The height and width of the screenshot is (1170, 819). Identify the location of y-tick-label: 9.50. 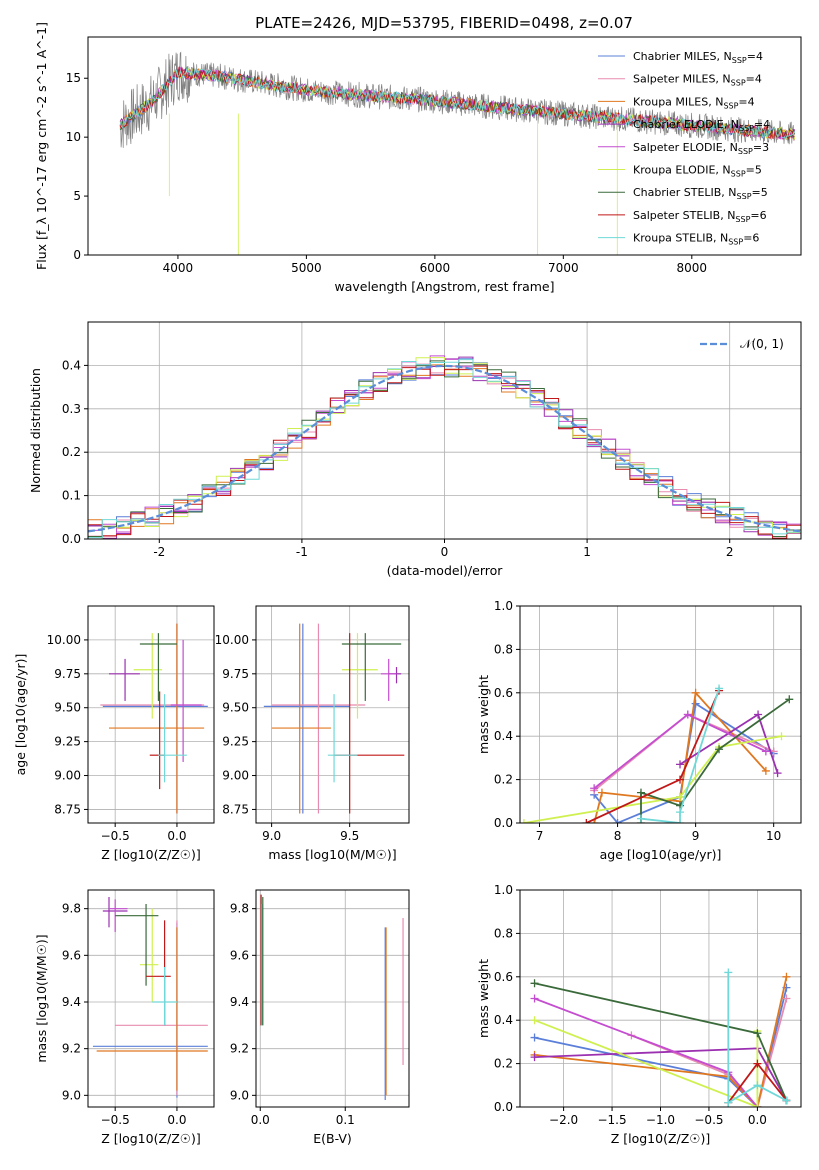
(235, 708).